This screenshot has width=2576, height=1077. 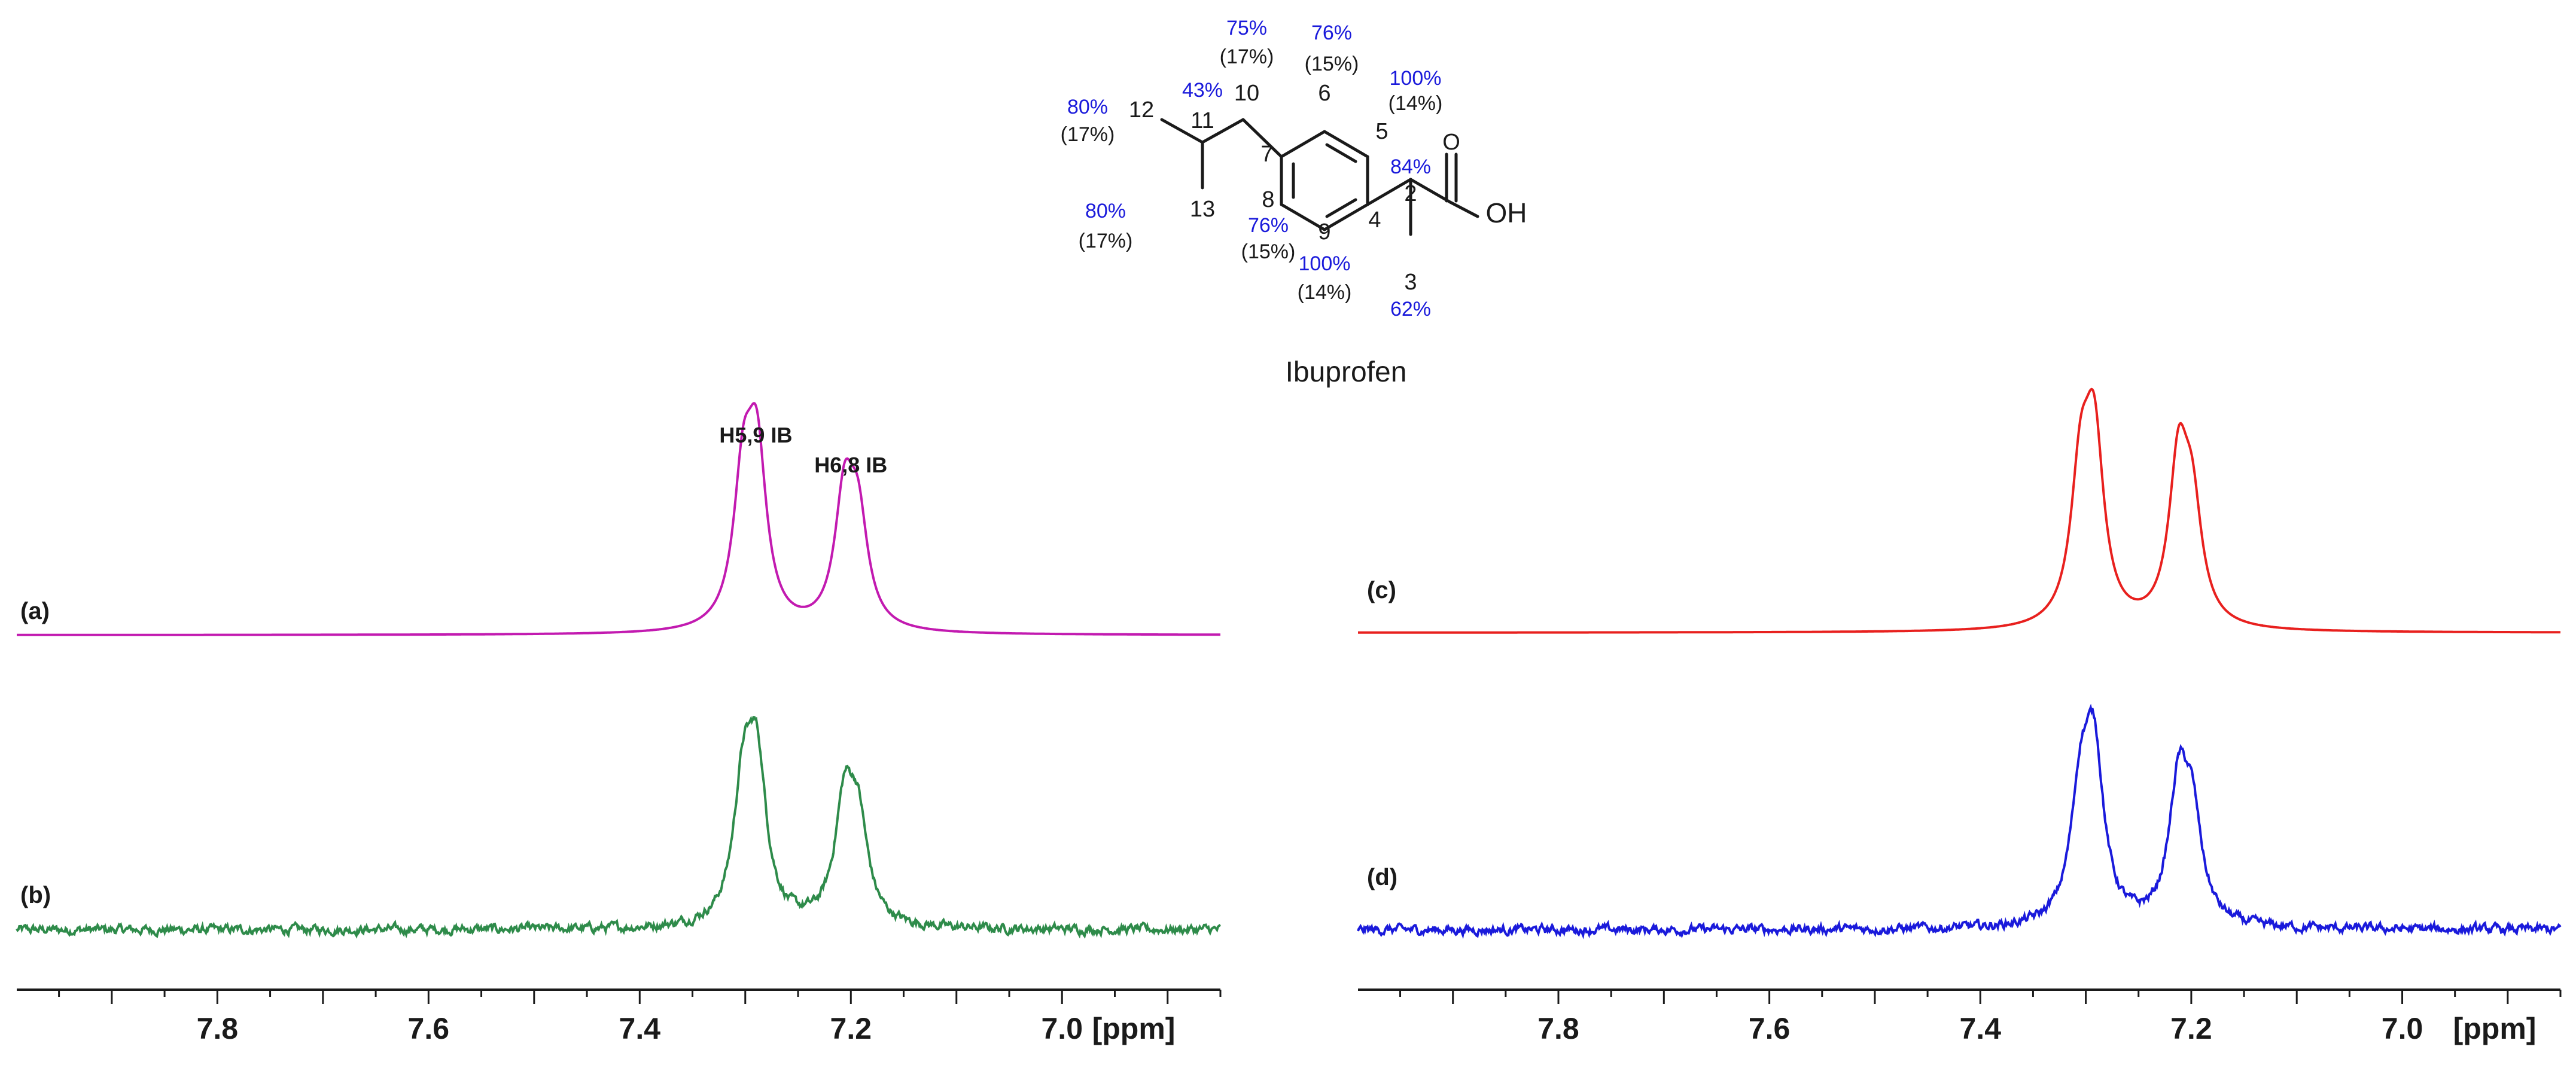 I want to click on spectrum-trace-a, so click(x=618, y=519).